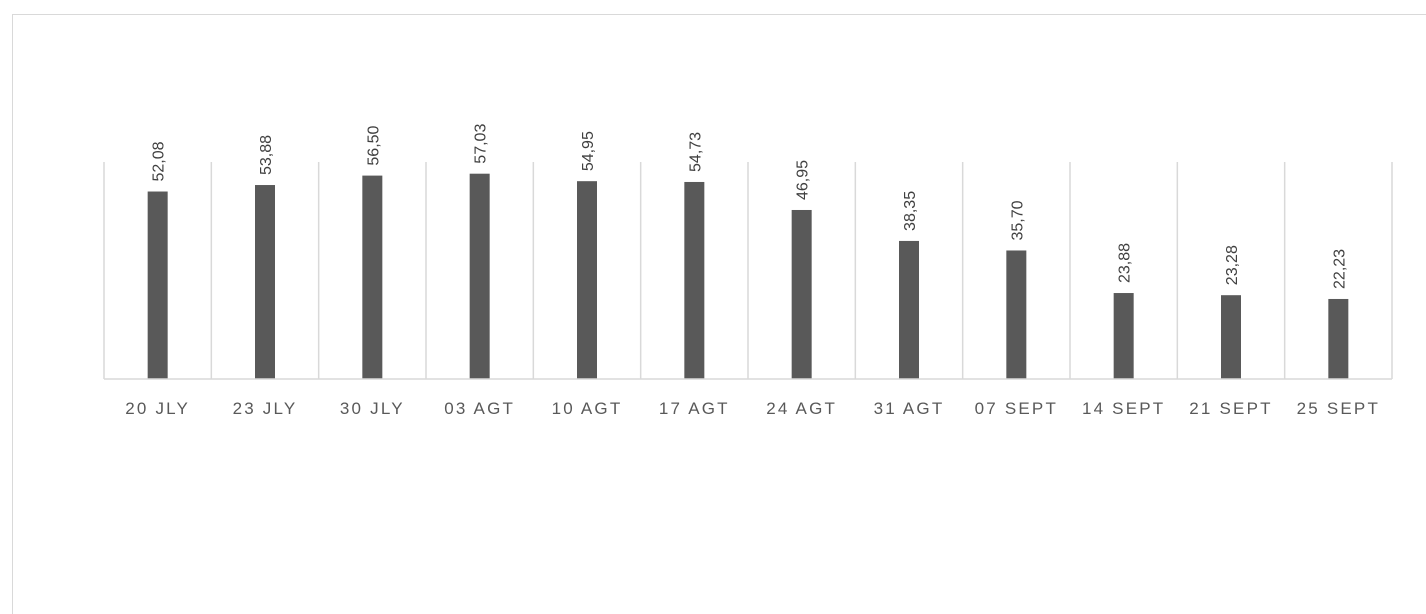 This screenshot has height=614, width=1426. Describe the element at coordinates (694, 408) in the screenshot. I see `x-tick-label: 17 AGT` at that location.